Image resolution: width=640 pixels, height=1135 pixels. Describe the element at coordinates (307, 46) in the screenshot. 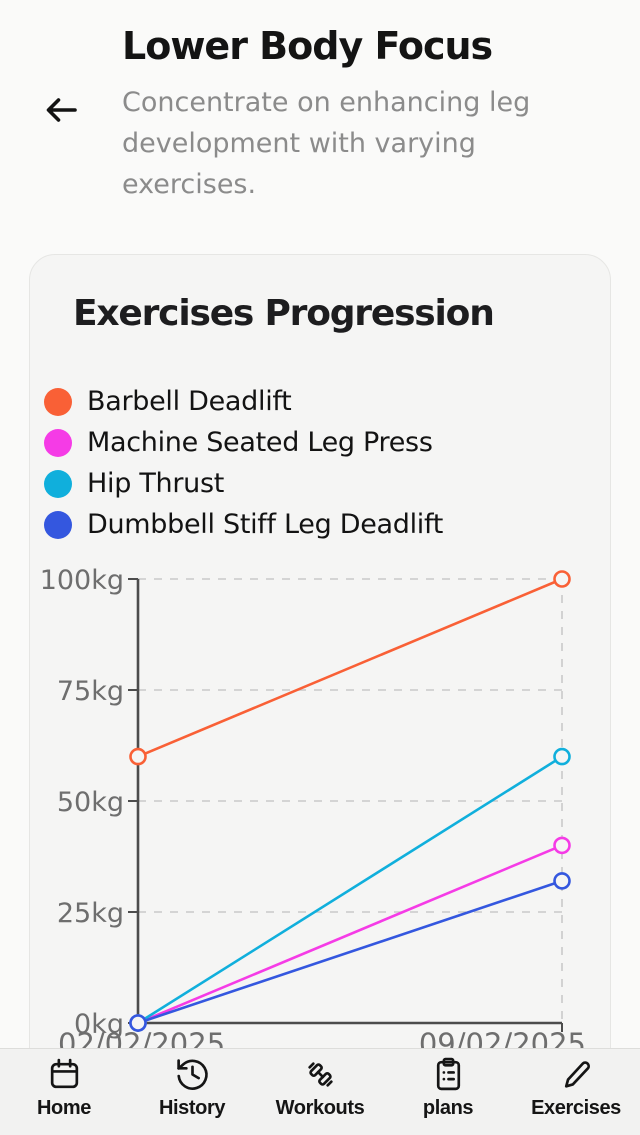

I see `page-title: Lower Body Focus` at that location.